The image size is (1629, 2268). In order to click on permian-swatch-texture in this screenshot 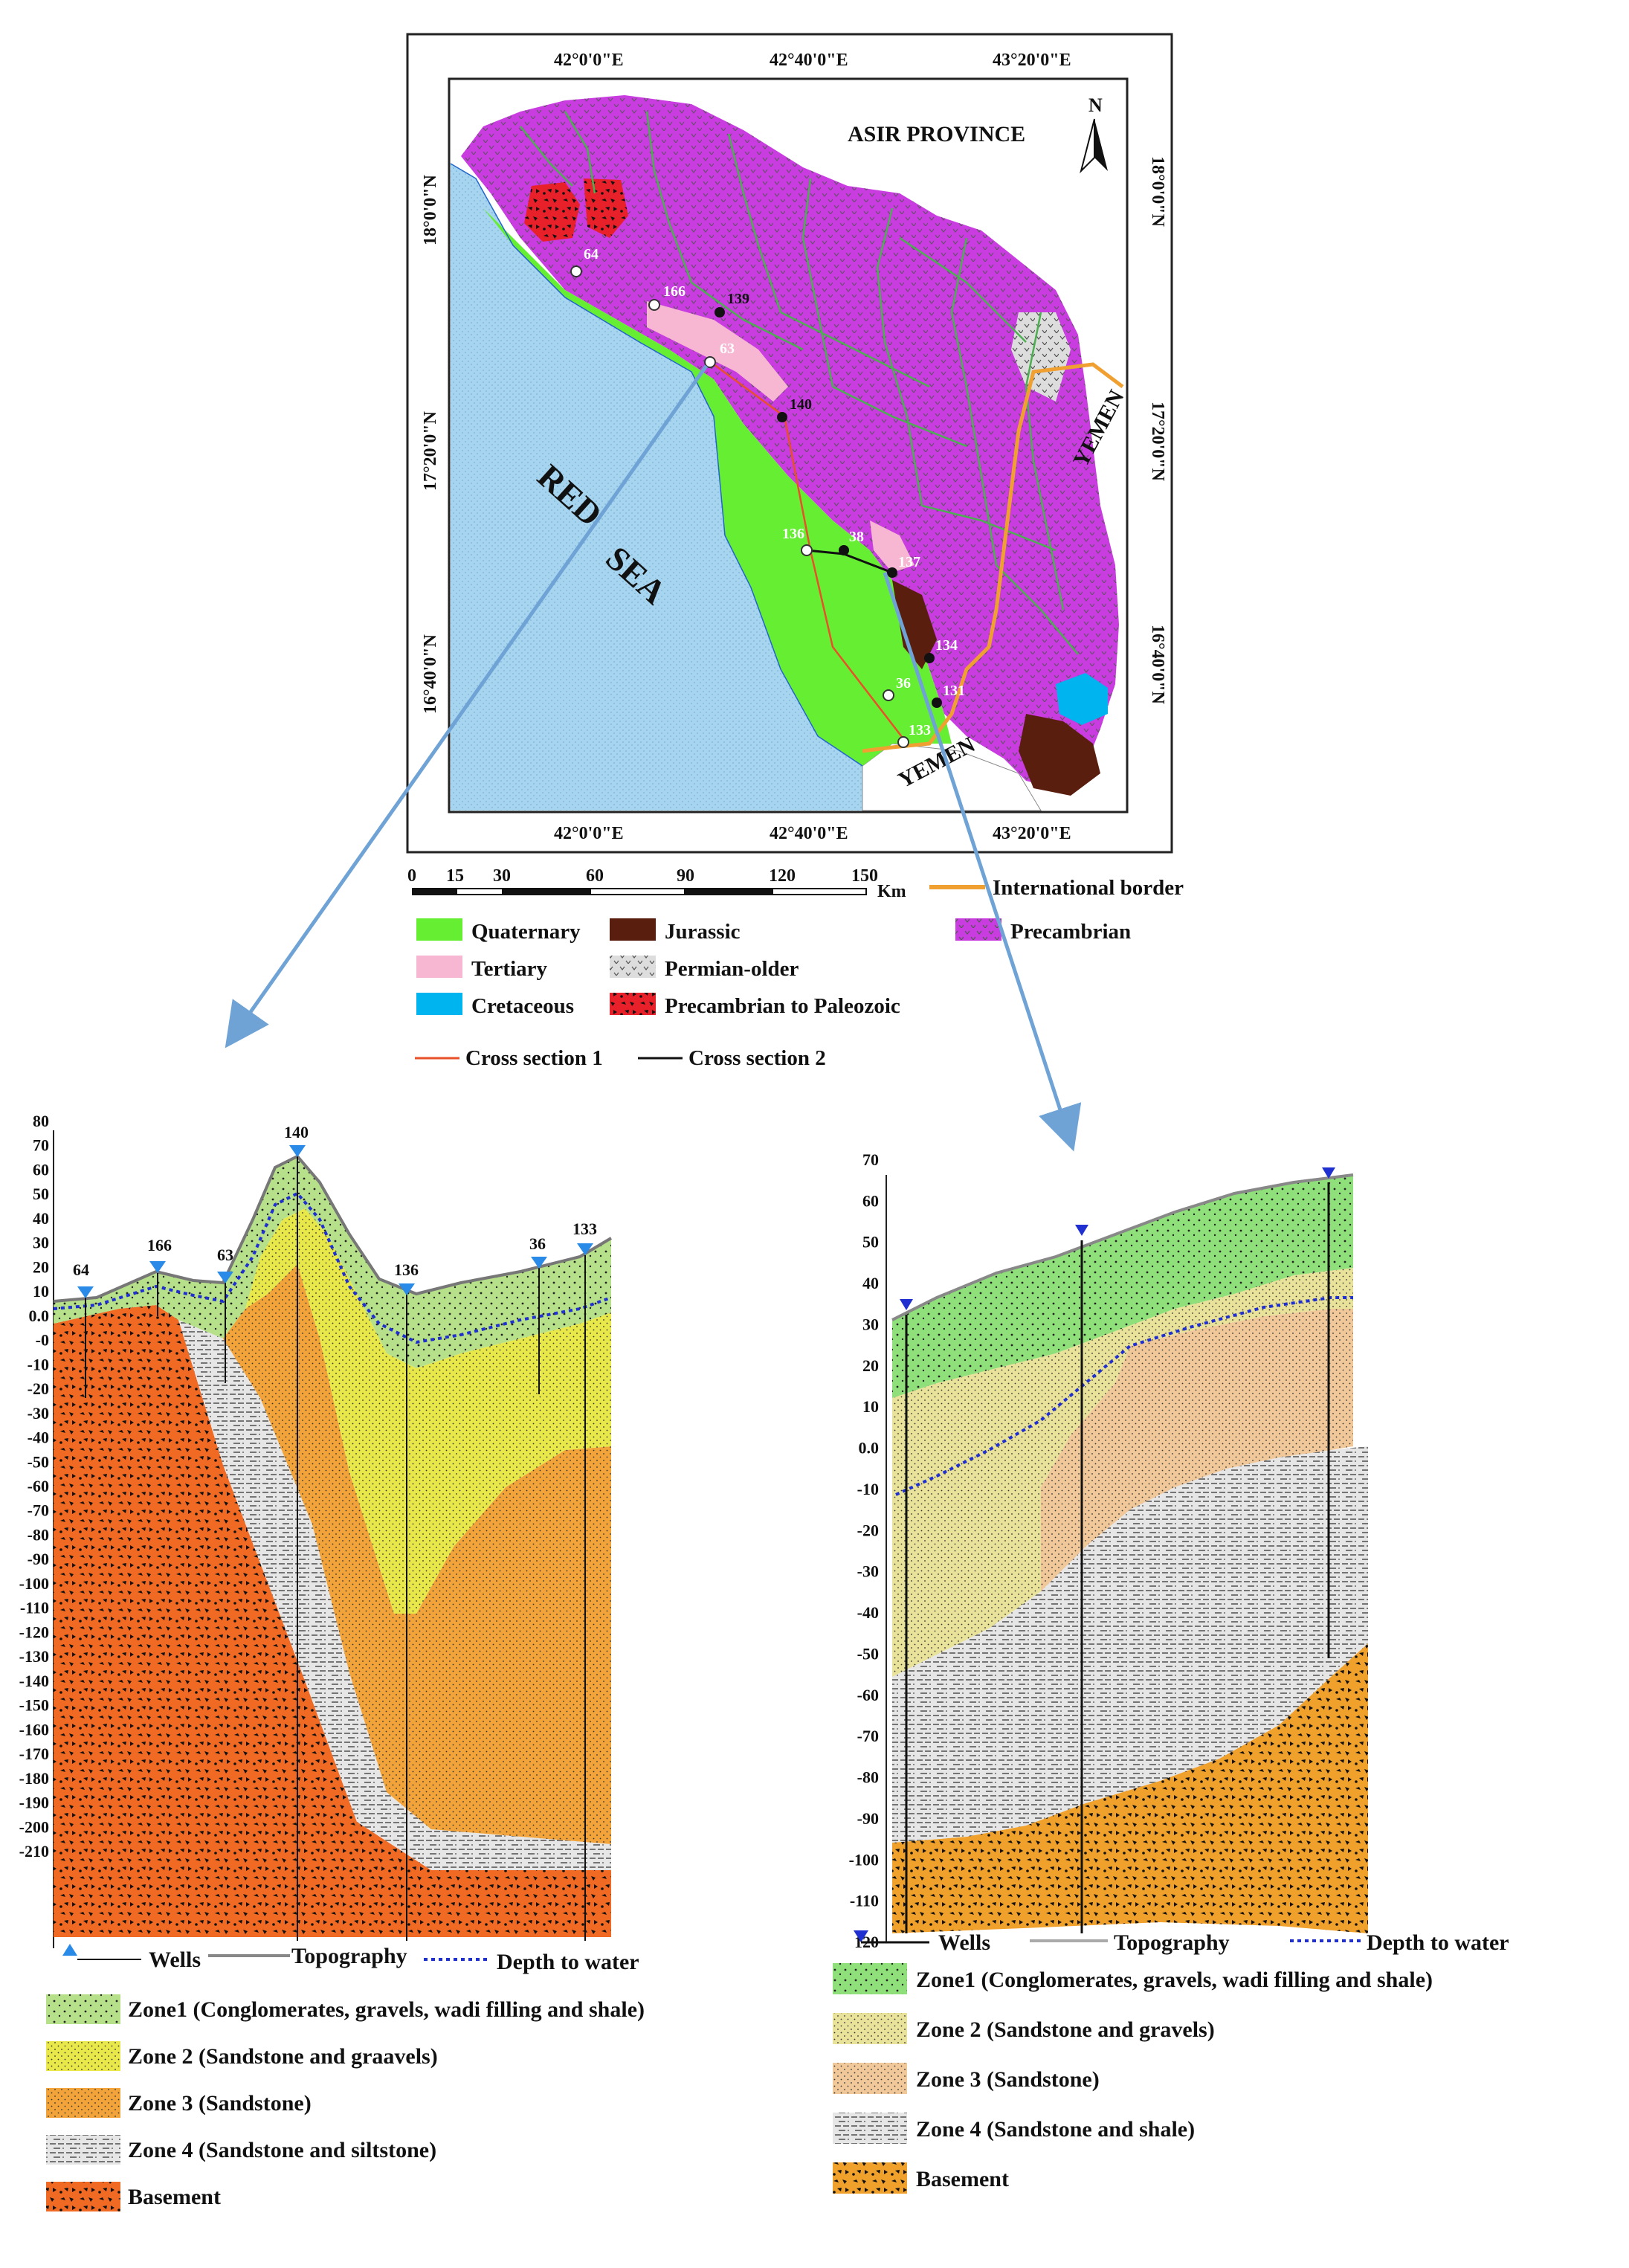, I will do `click(633, 967)`.